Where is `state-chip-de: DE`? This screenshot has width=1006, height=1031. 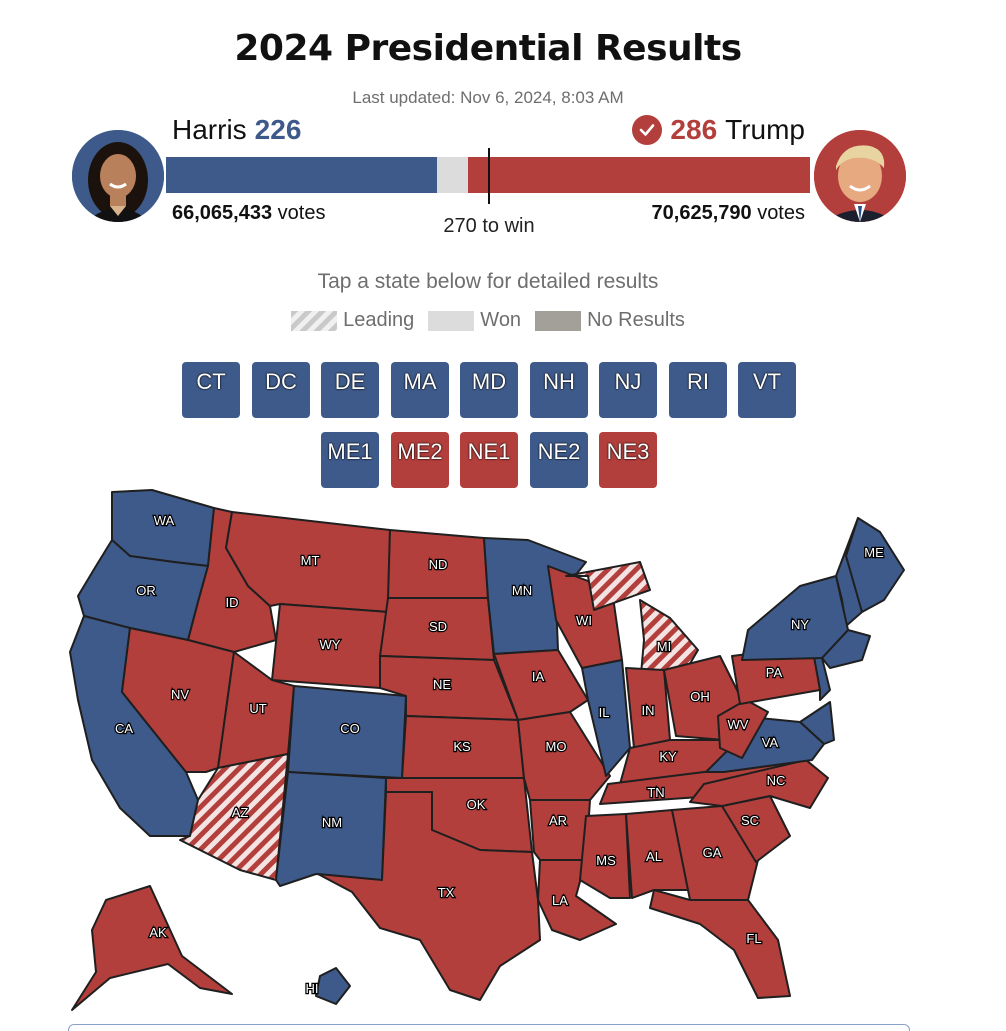
state-chip-de: DE is located at coordinates (350, 390).